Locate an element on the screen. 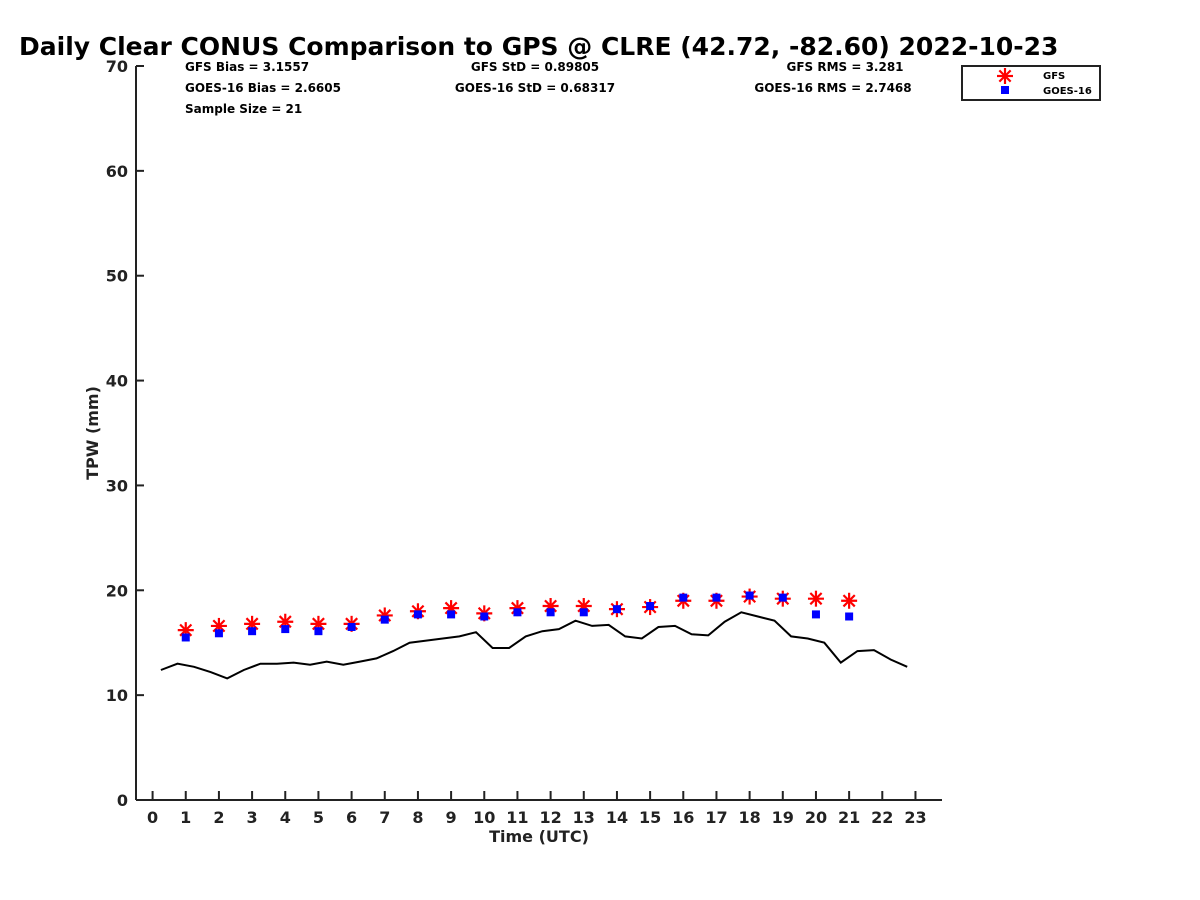 The image size is (1200, 900). x-tick-label: 21 is located at coordinates (849, 817).